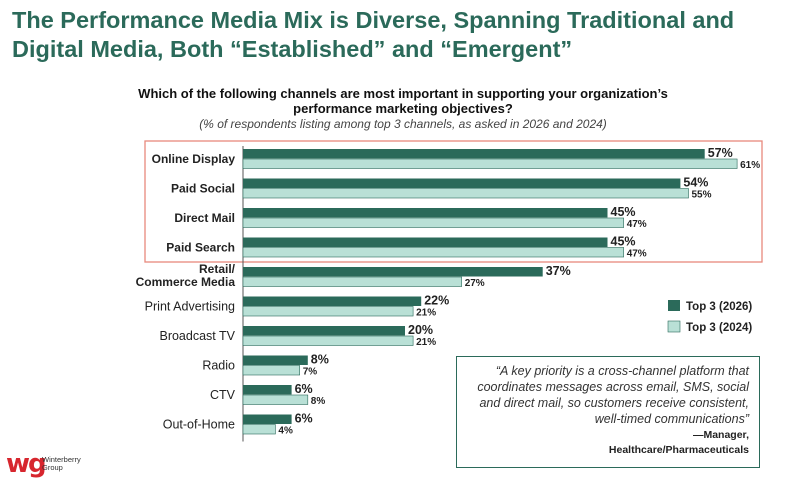 The width and height of the screenshot is (806, 485). Describe the element at coordinates (720, 153) in the screenshot. I see `data-label-2026-online-display: 57%` at that location.